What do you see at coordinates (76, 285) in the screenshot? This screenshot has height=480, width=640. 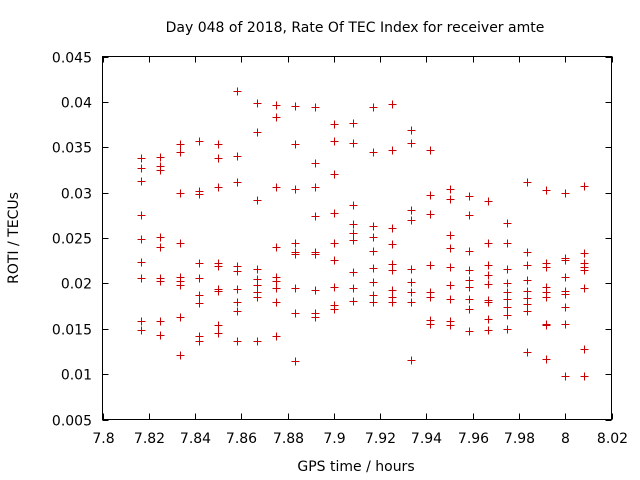 I see `y-tick-label: 0.02` at bounding box center [76, 285].